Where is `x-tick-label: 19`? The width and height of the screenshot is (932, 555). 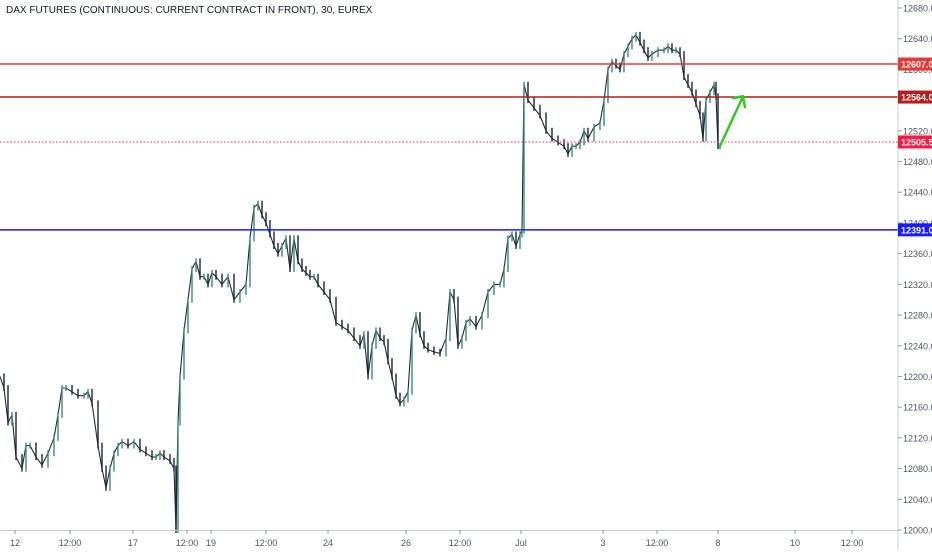
x-tick-label: 19 is located at coordinates (211, 543).